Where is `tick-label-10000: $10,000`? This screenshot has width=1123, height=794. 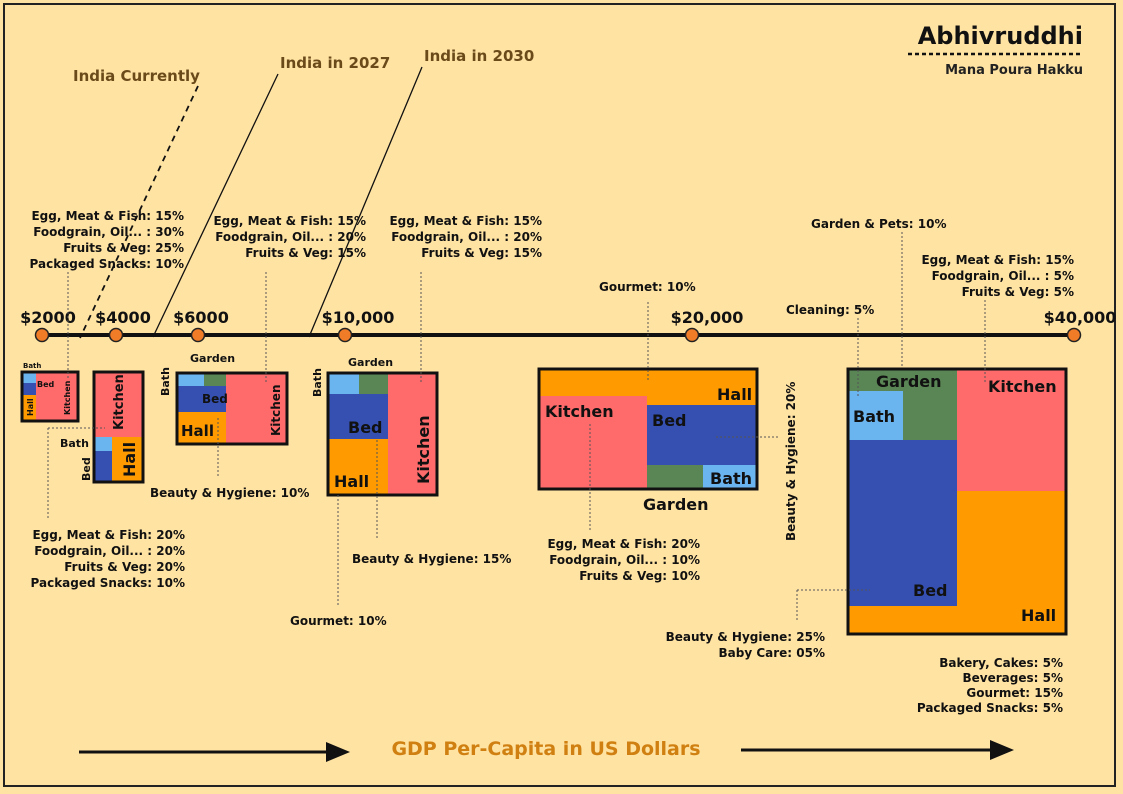
tick-label-10000: $10,000 is located at coordinates (358, 317).